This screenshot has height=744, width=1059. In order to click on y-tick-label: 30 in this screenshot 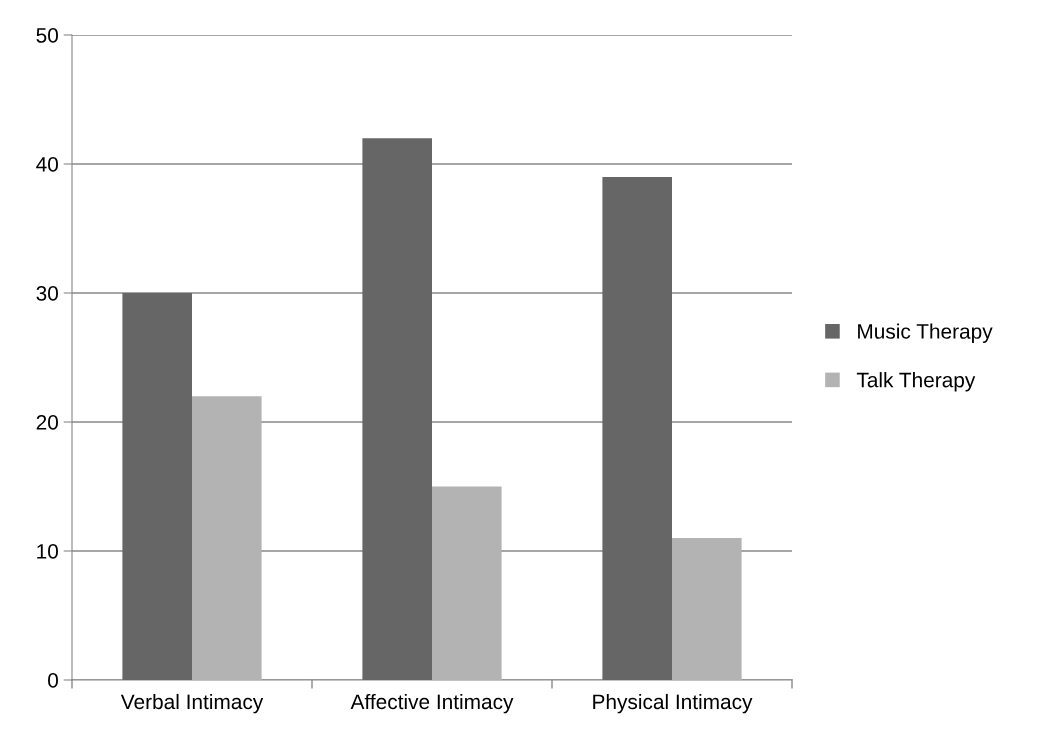, I will do `click(47, 293)`.